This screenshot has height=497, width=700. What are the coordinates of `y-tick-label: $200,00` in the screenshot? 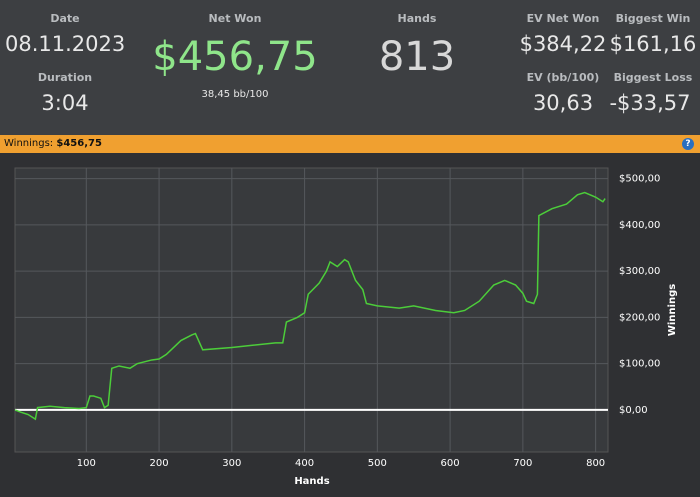 It's located at (639, 317).